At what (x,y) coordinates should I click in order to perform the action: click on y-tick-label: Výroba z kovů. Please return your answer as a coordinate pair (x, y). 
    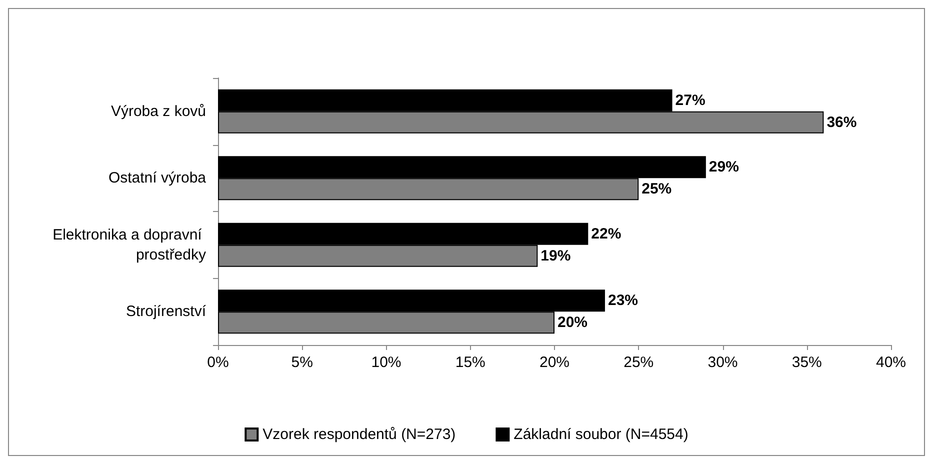
    Looking at the image, I should click on (158, 111).